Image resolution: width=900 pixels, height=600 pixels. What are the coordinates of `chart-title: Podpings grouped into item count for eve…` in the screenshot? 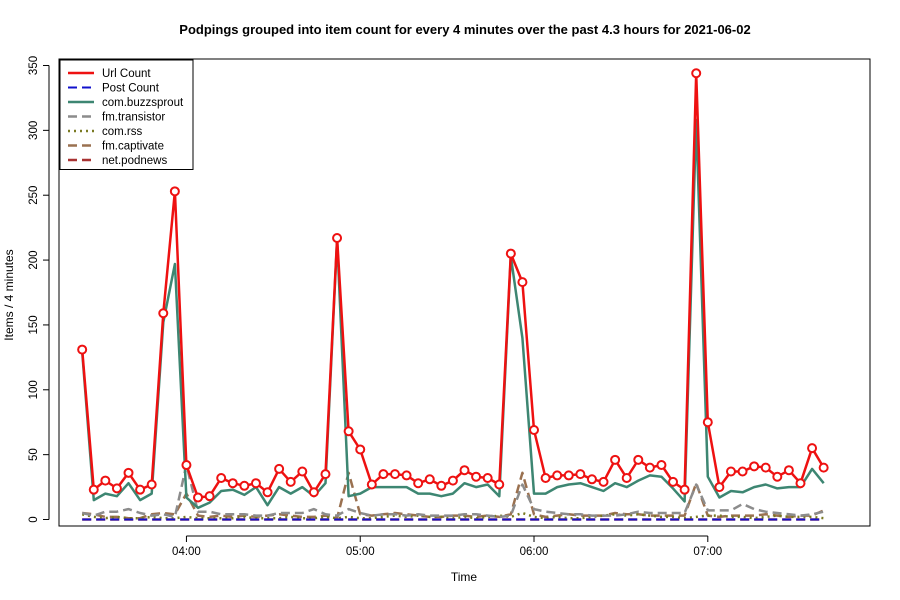 It's located at (464, 29).